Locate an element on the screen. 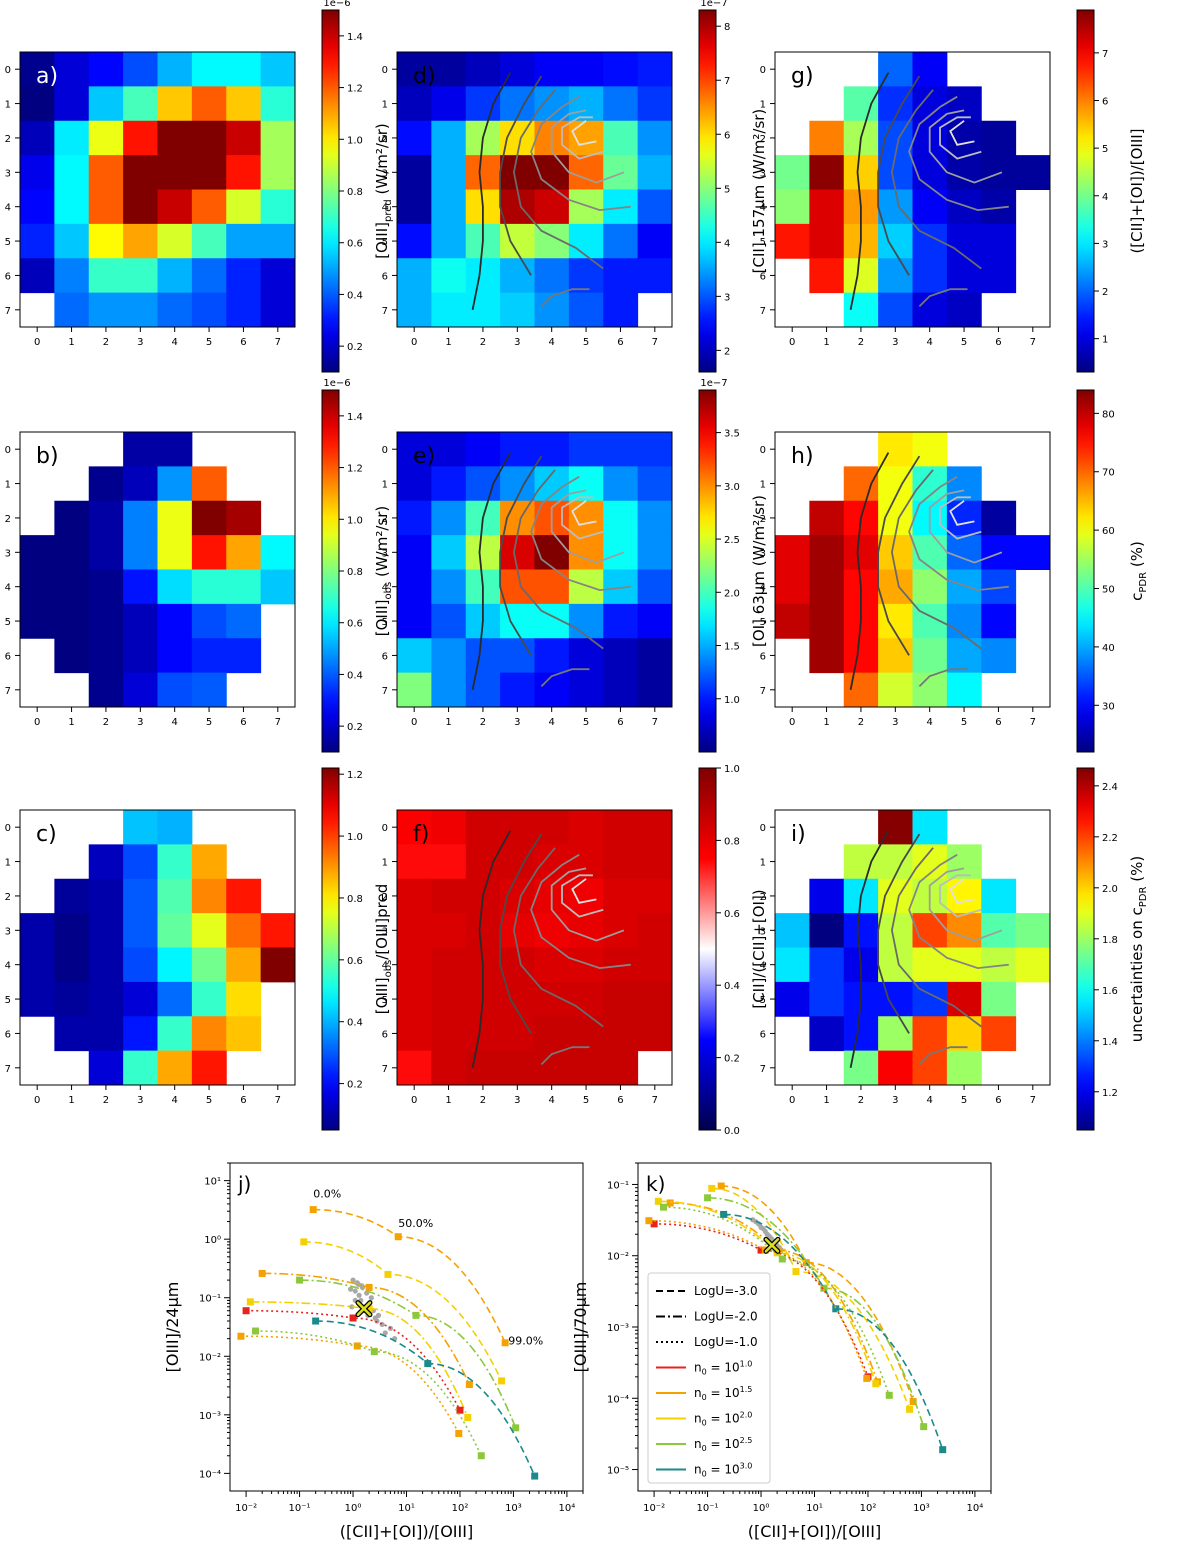  x-tick-label: 2 is located at coordinates (483, 1100).